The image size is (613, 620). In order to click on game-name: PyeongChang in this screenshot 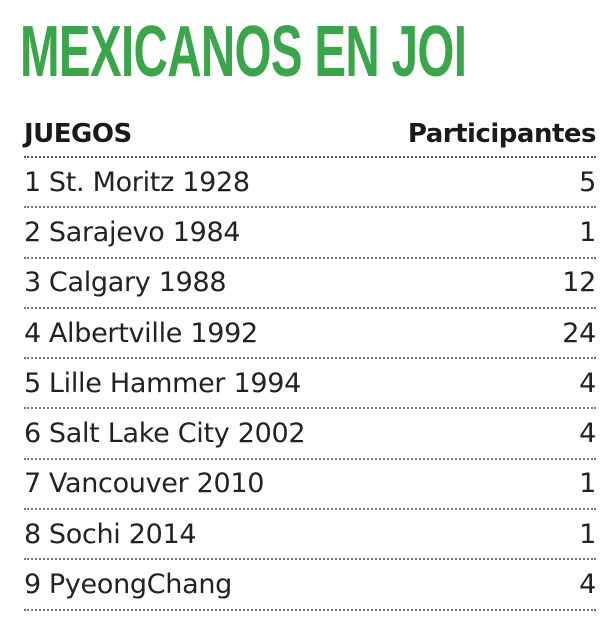, I will do `click(140, 585)`.